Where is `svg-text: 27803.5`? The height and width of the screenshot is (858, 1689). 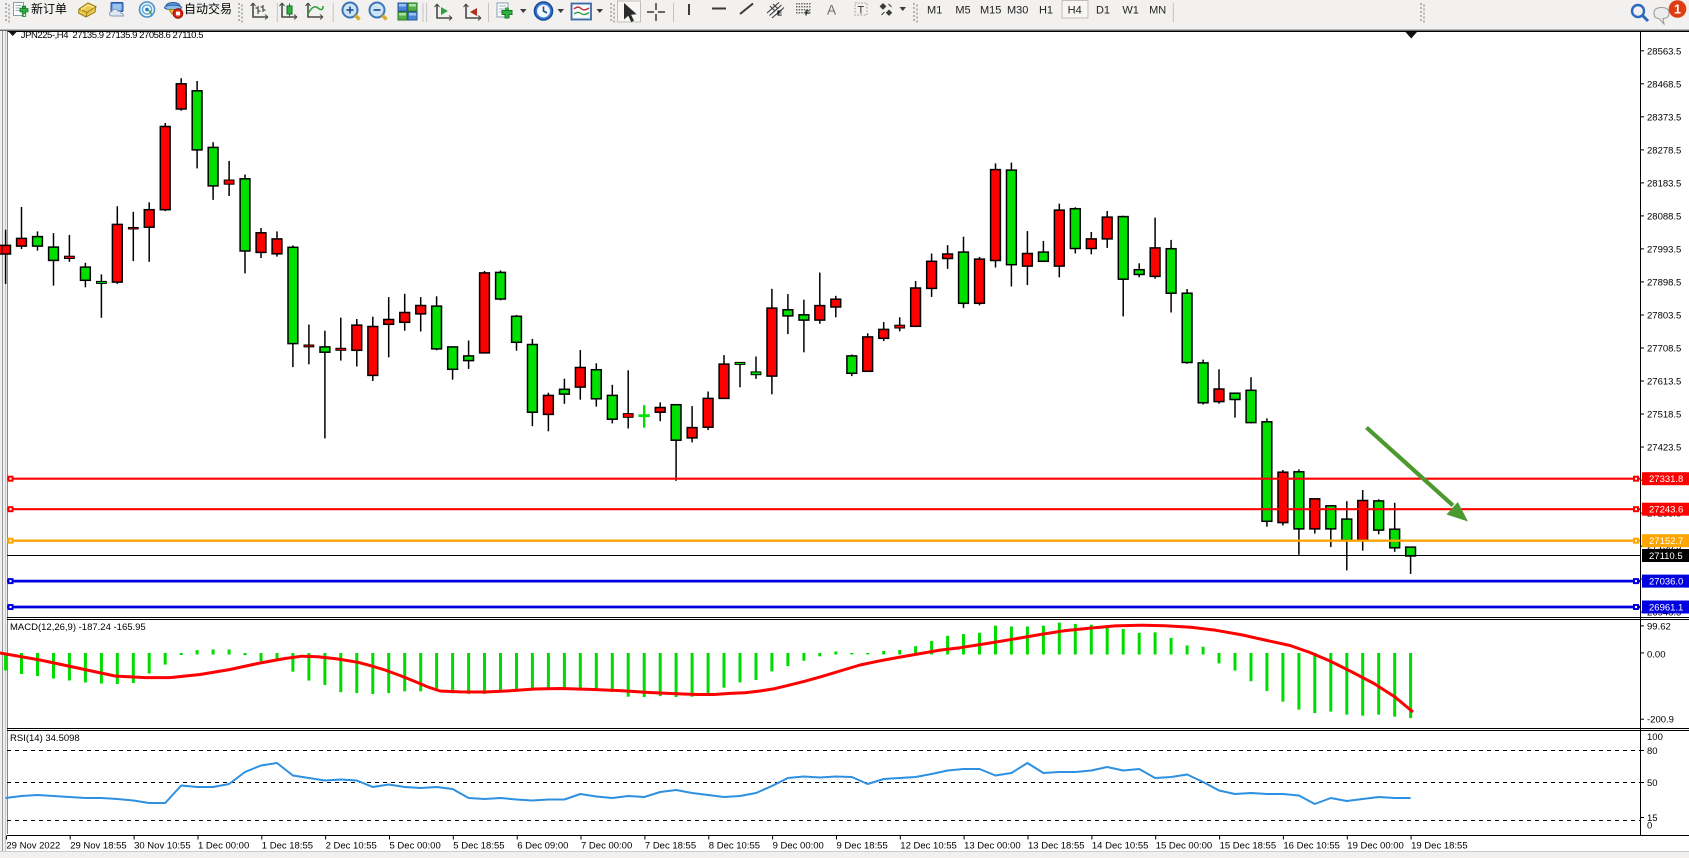
svg-text: 27803.5 is located at coordinates (1664, 316).